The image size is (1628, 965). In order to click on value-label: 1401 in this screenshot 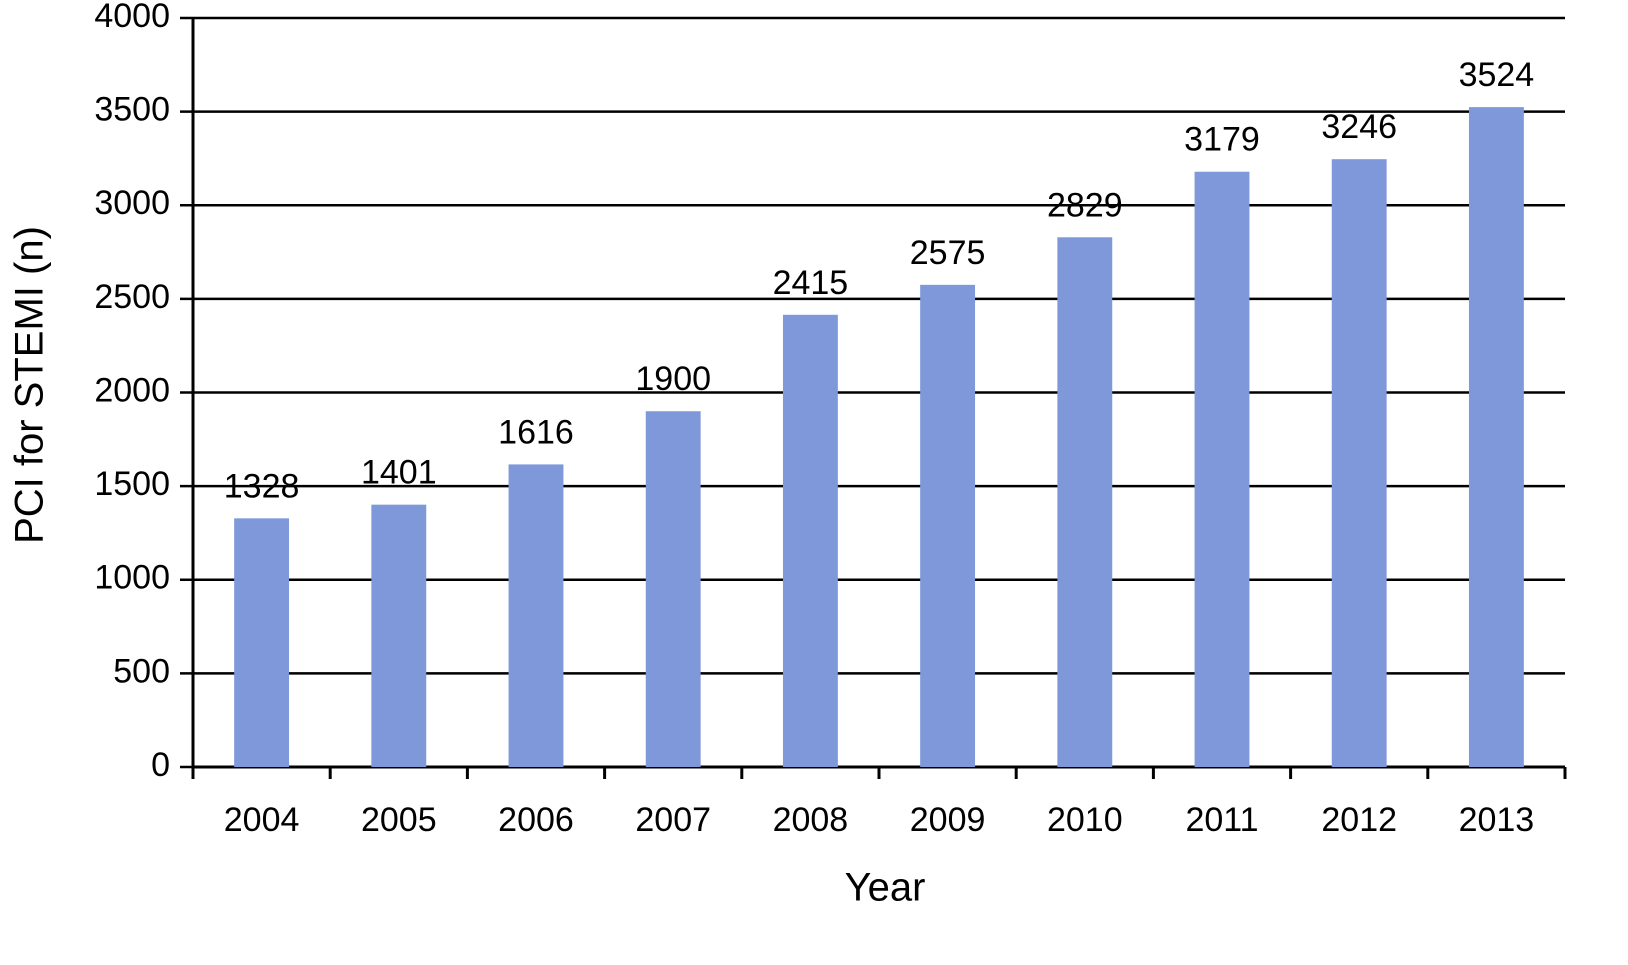, I will do `click(399, 473)`.